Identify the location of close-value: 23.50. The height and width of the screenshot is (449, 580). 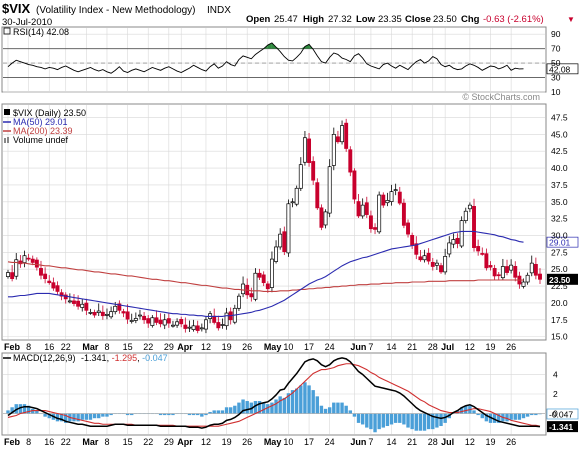
(445, 19).